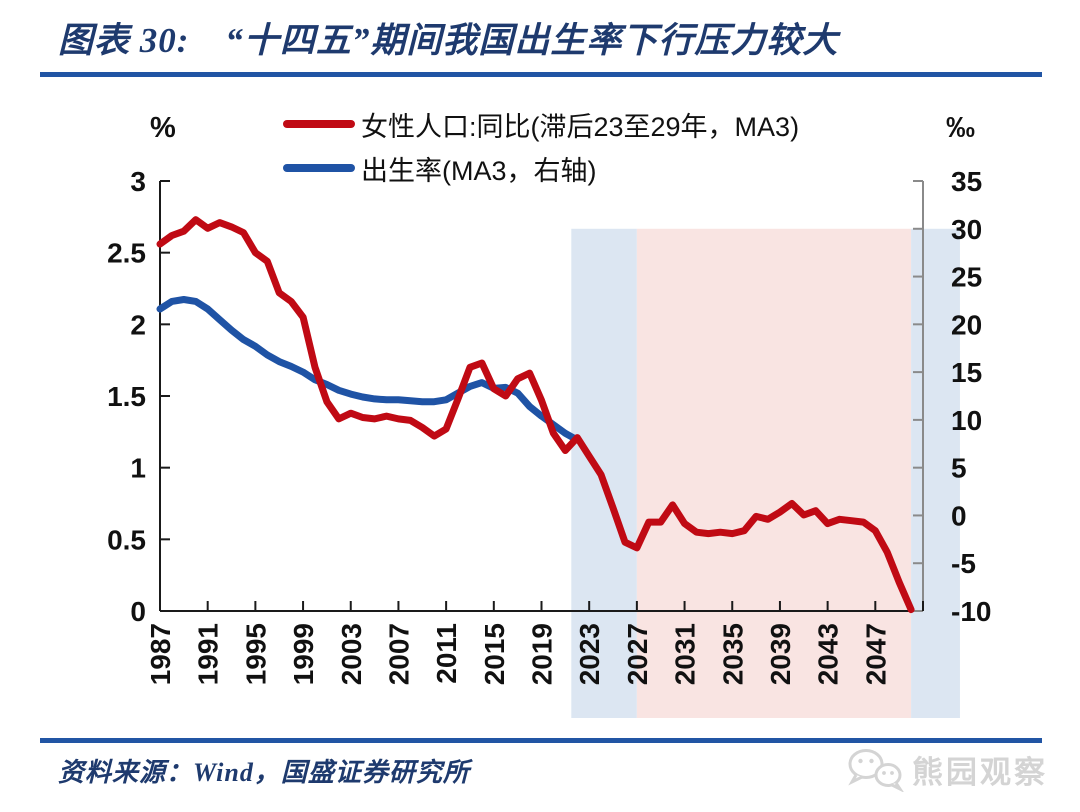 This screenshot has height=812, width=1080. Describe the element at coordinates (160, 654) in the screenshot. I see `x-axis-tick-label: 1987` at that location.